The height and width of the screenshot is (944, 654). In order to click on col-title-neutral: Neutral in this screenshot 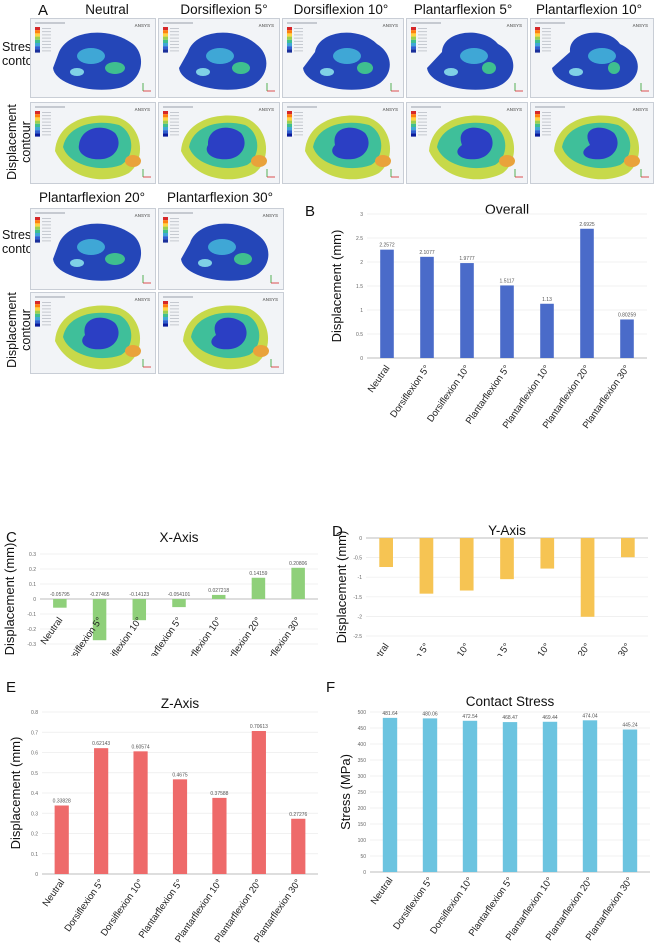, I will do `click(107, 9)`.